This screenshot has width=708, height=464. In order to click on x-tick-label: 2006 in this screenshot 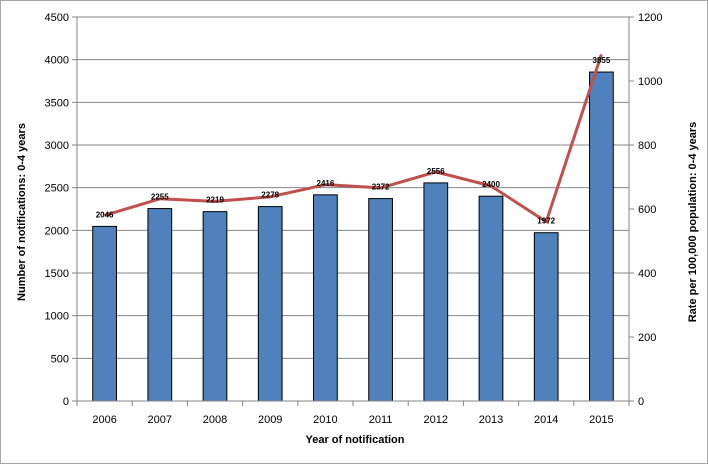, I will do `click(104, 420)`.